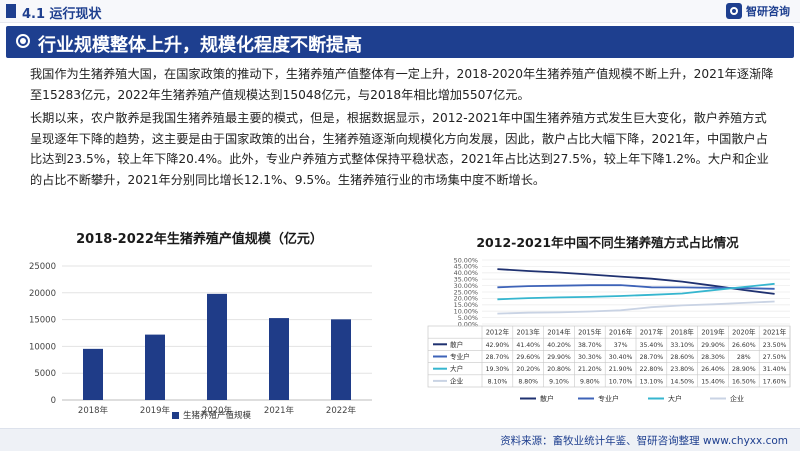  Describe the element at coordinates (559, 345) in the screenshot. I see `table-cell-value: 40.20%` at that location.